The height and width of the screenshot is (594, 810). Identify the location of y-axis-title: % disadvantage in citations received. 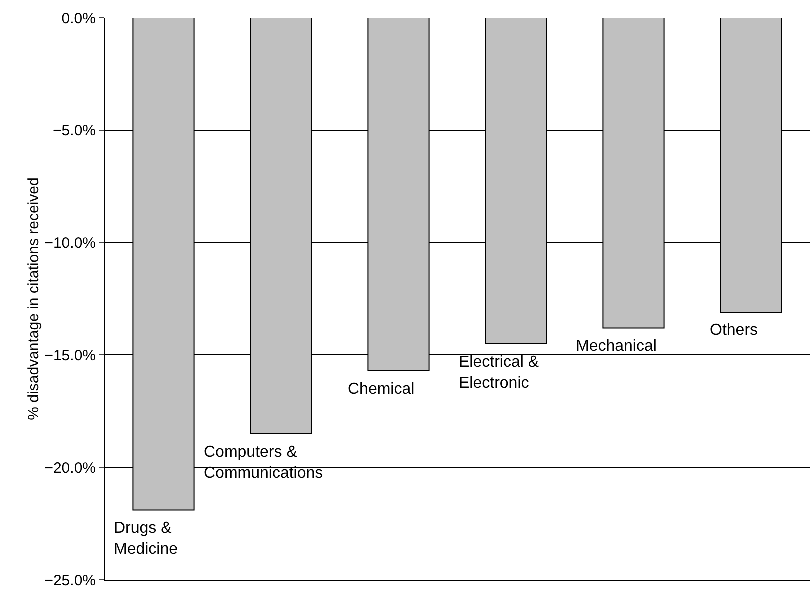
(34, 299).